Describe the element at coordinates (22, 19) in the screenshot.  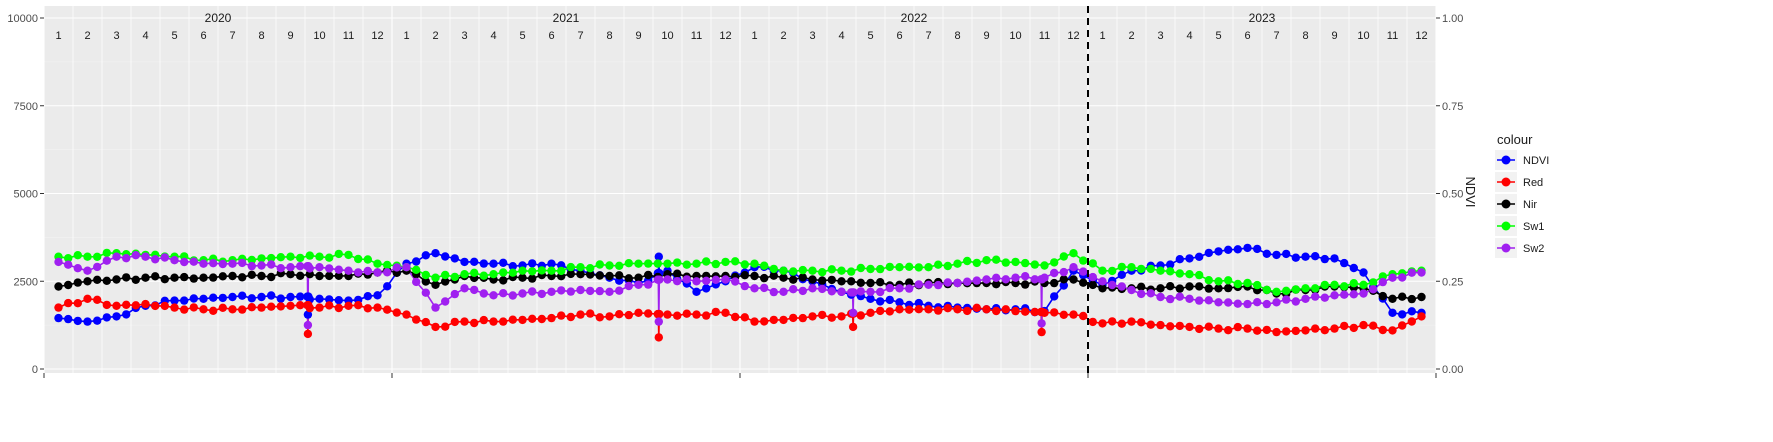
I see `y-tick-label: 10000` at that location.